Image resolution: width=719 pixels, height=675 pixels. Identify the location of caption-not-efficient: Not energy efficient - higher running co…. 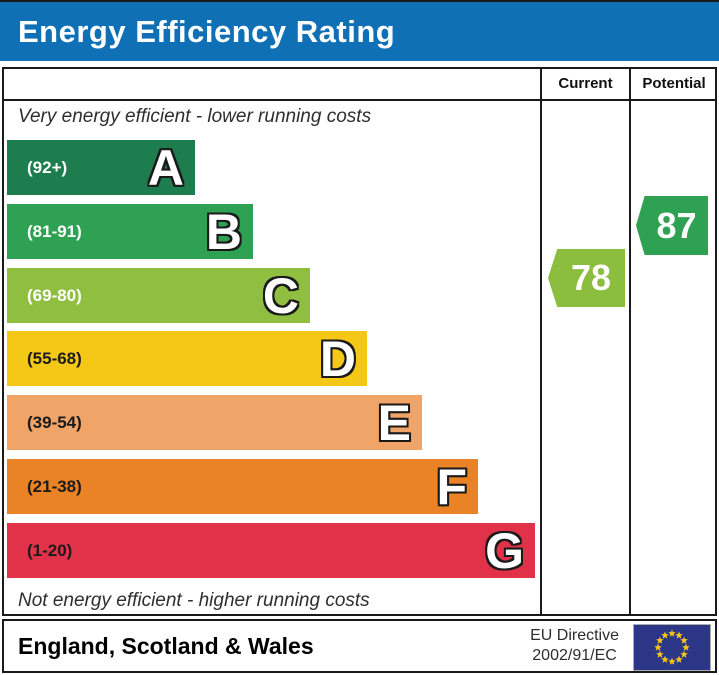
(194, 600).